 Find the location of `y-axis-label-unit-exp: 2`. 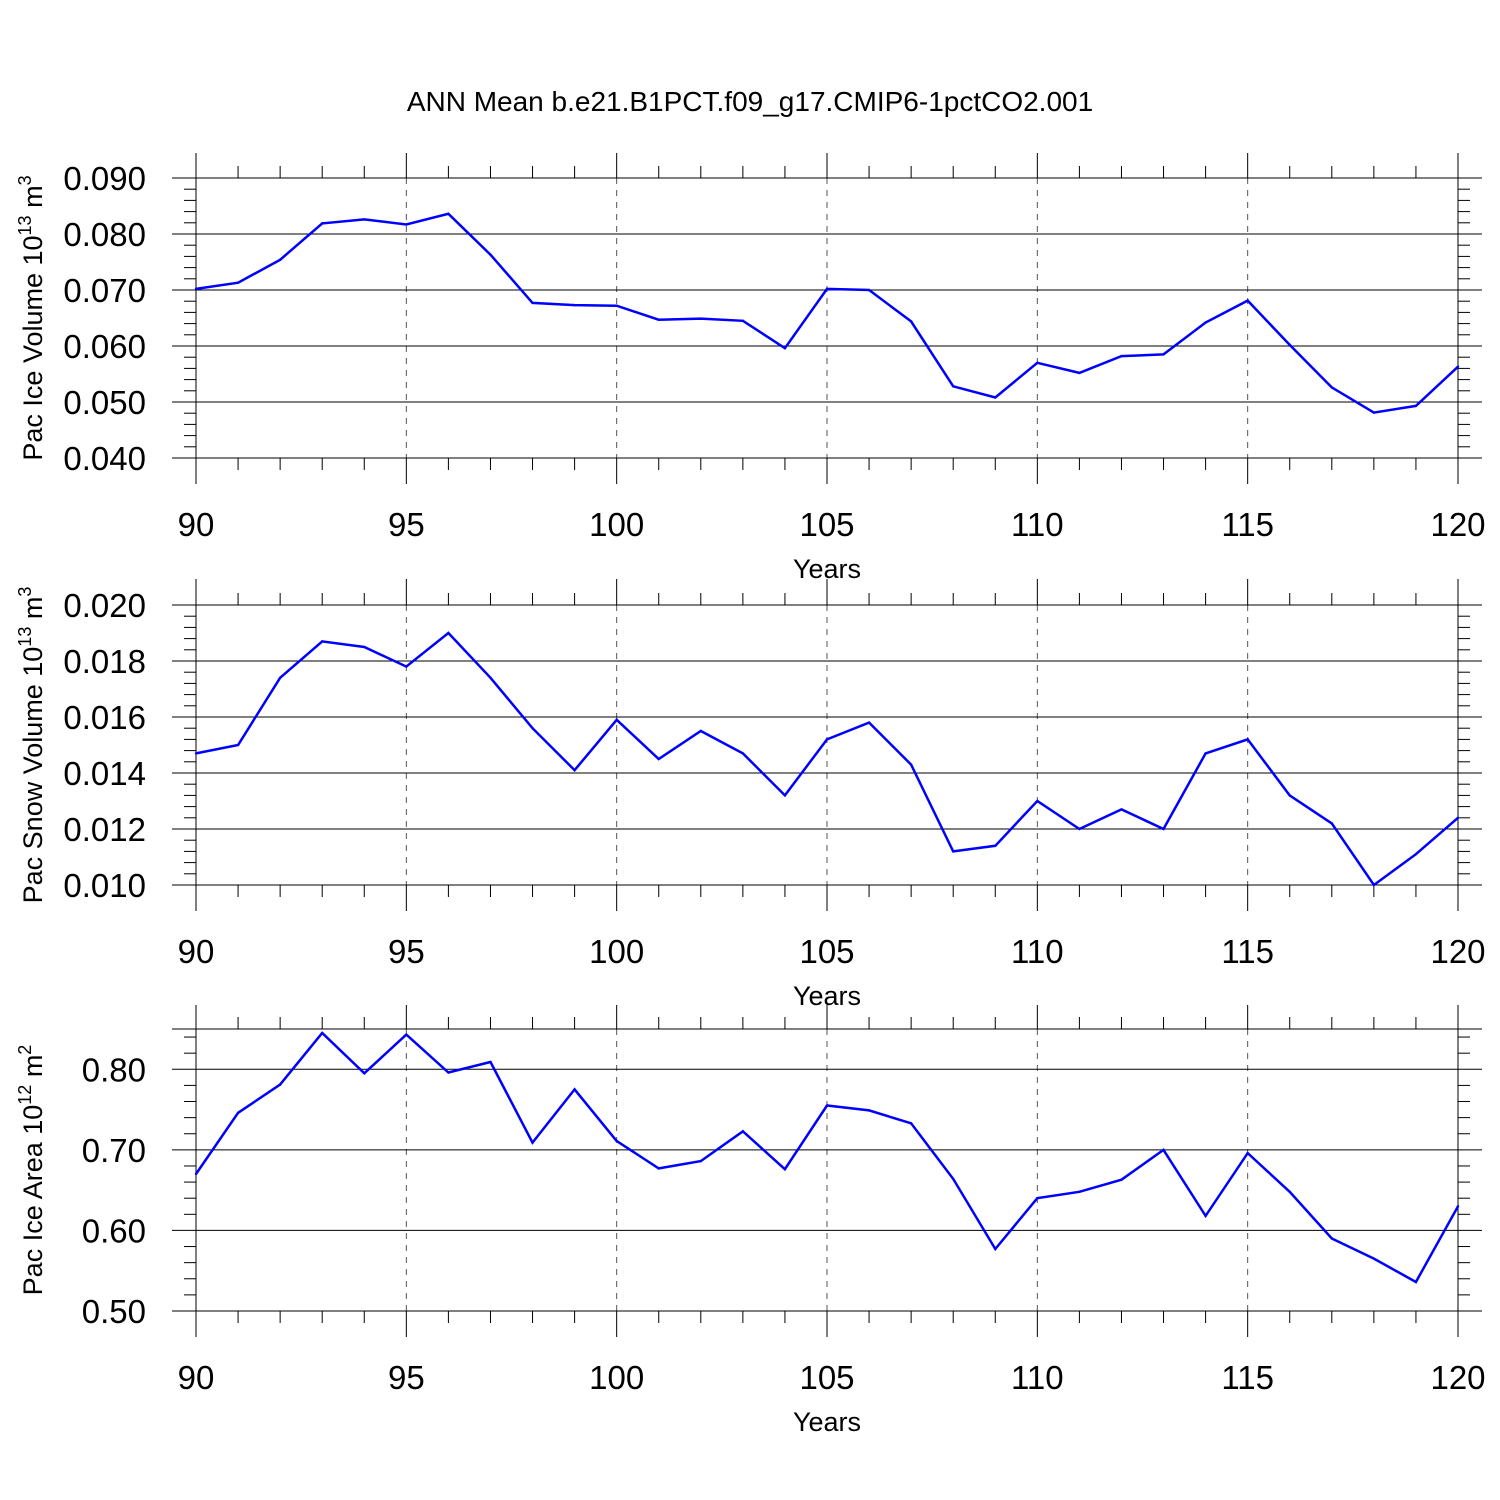

y-axis-label-unit-exp: 2 is located at coordinates (25, 1050).